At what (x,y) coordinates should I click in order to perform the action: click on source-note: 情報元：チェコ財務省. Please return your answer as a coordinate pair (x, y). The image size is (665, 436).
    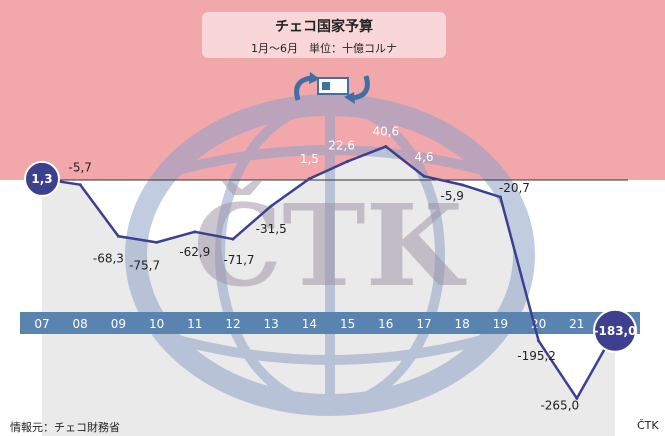
    Looking at the image, I should click on (65, 427).